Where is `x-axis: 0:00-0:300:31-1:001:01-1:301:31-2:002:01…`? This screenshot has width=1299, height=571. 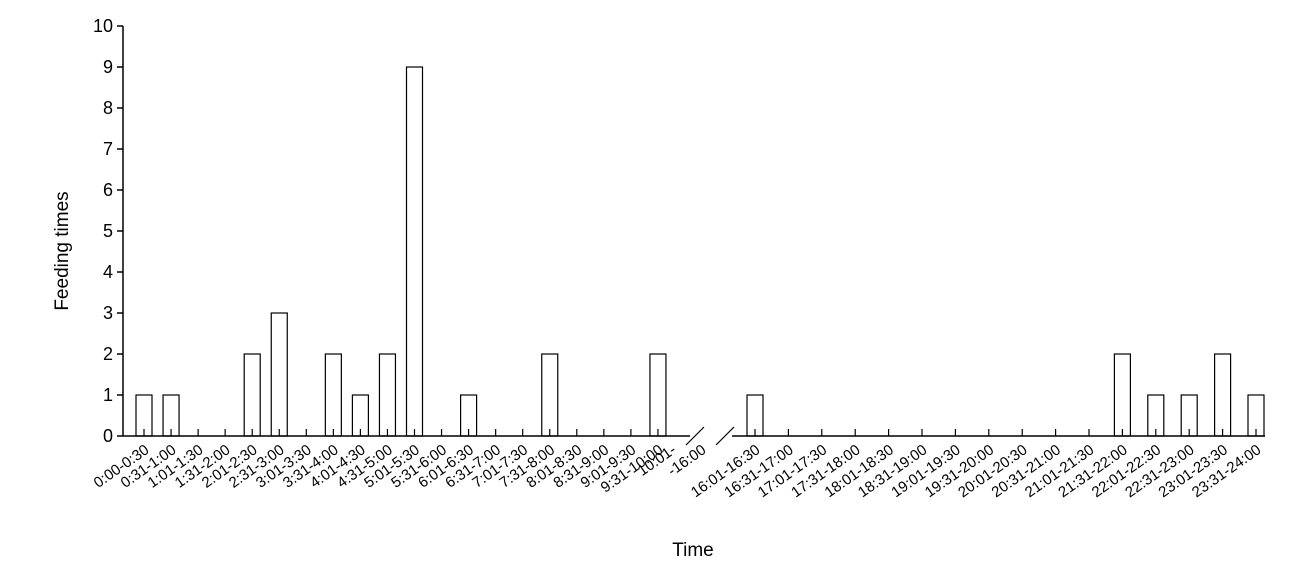 x-axis: 0:00-0:300:31-1:001:01-1:301:31-2:002:01… is located at coordinates (678, 463).